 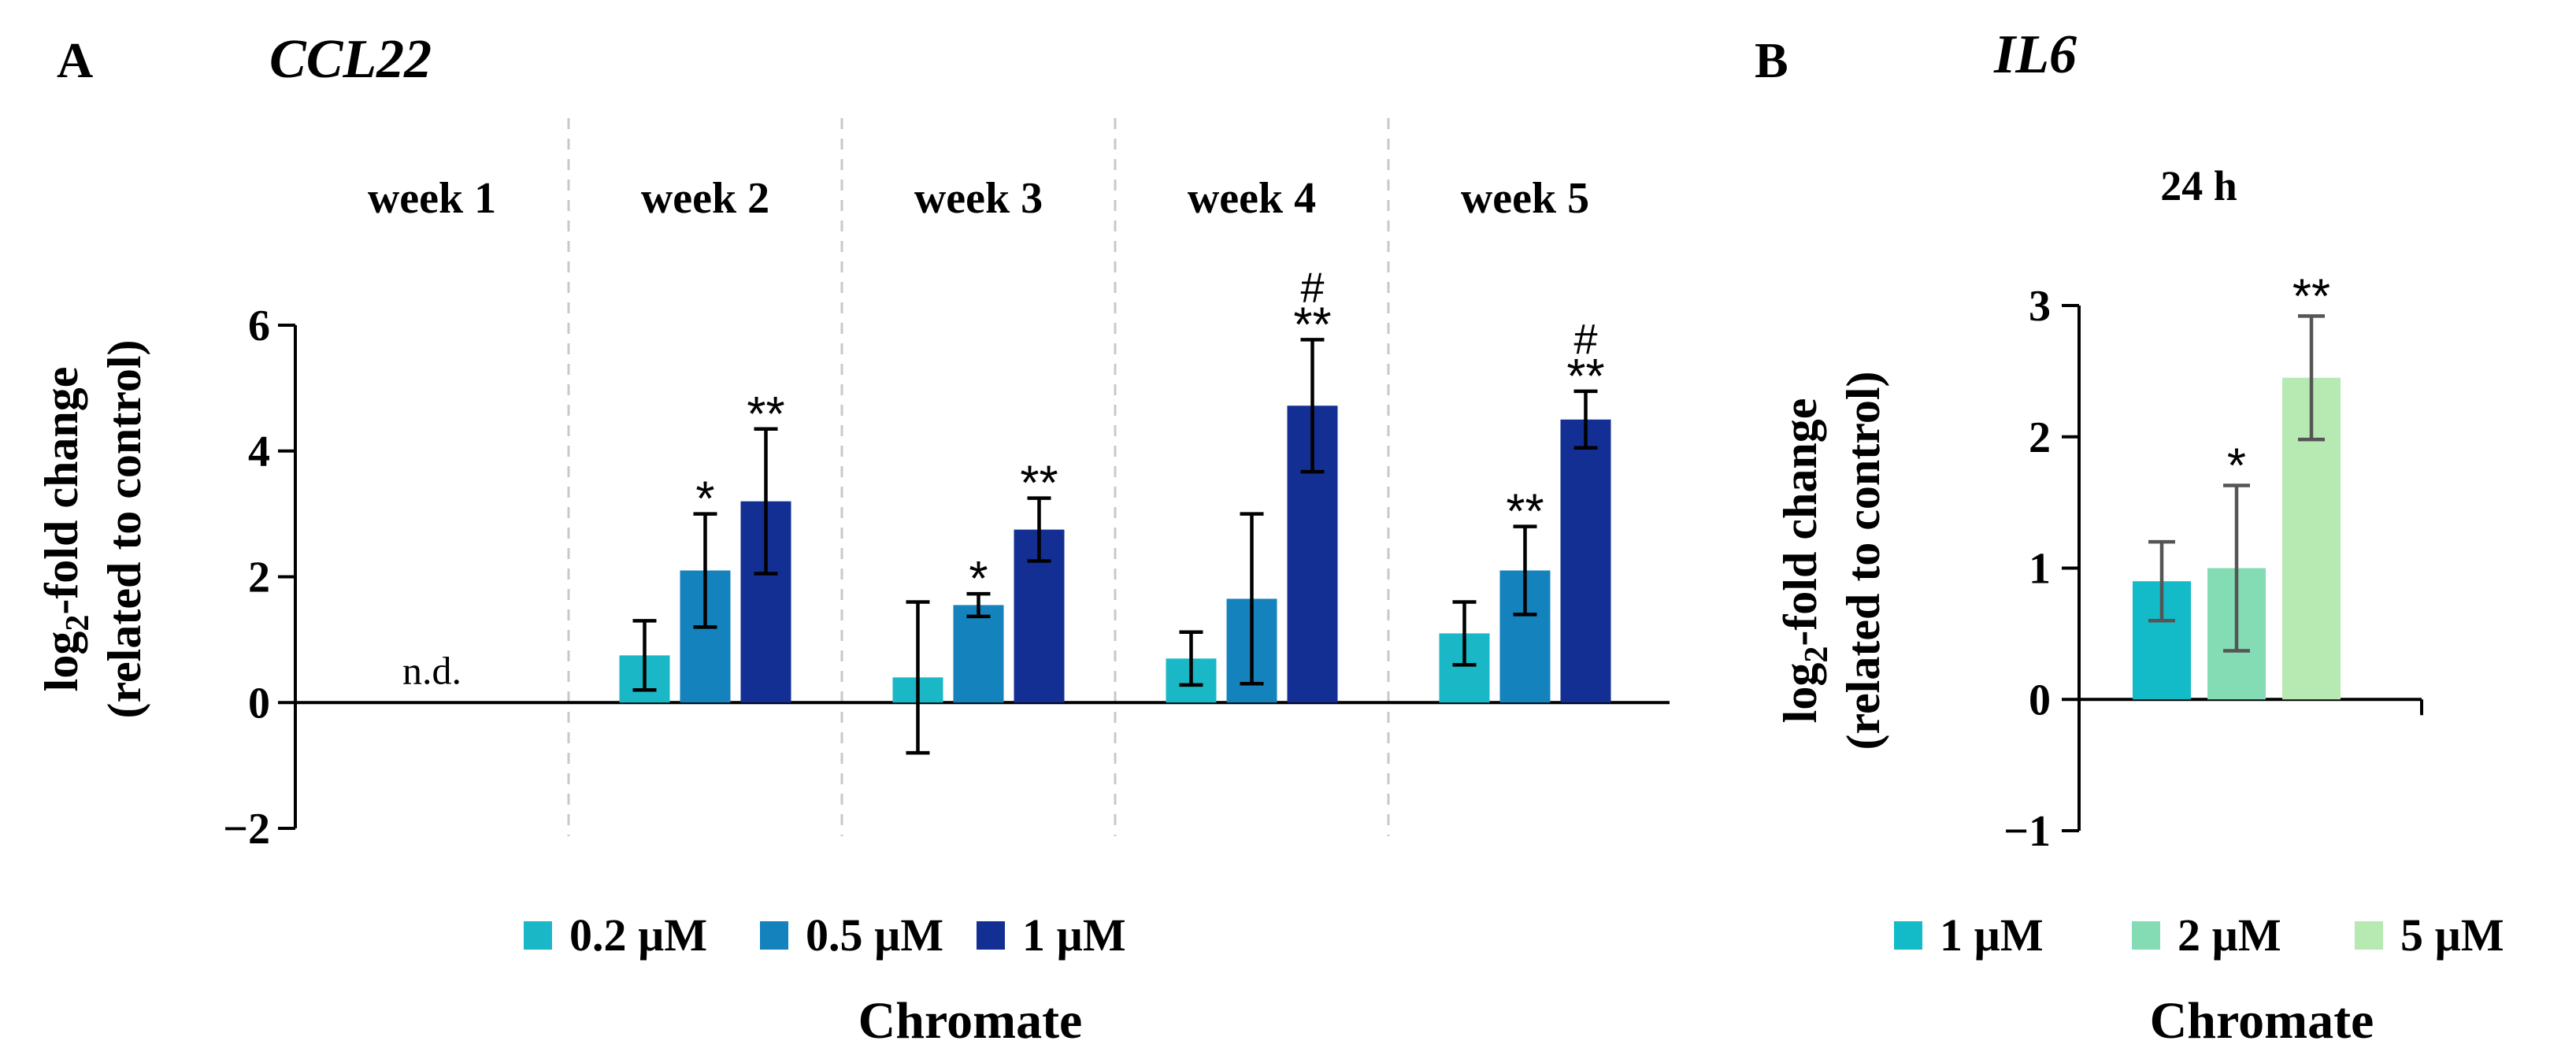 I want to click on legend-label: 2 µM, so click(x=2229, y=935).